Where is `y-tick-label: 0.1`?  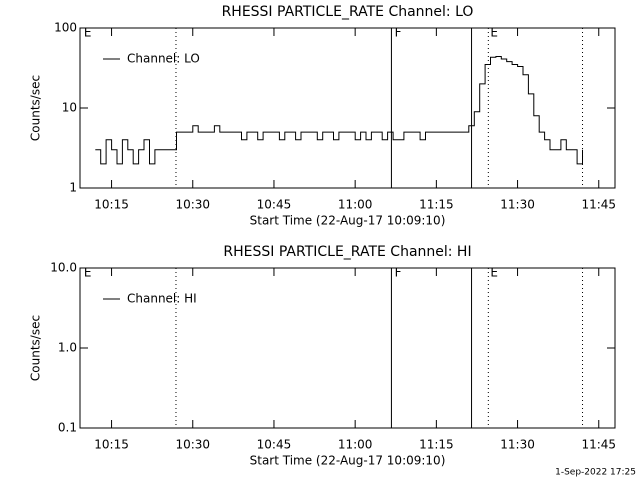
y-tick-label: 0.1 is located at coordinates (67, 428).